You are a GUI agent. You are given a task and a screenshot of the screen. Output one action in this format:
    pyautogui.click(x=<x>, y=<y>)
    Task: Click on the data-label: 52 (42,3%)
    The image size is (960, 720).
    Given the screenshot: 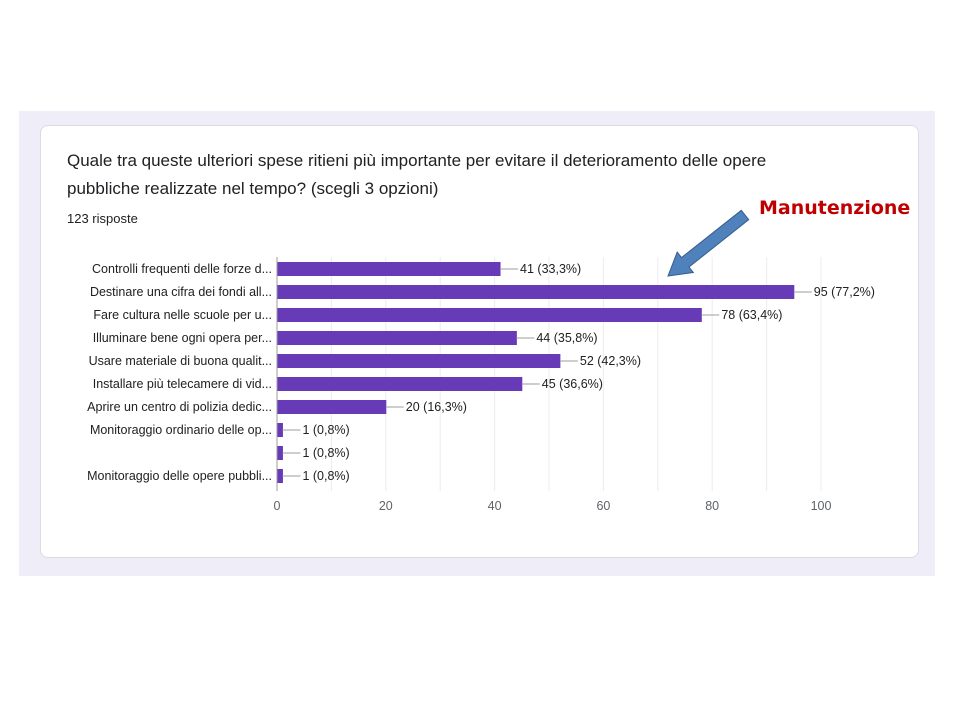 What is the action you would take?
    pyautogui.click(x=610, y=361)
    